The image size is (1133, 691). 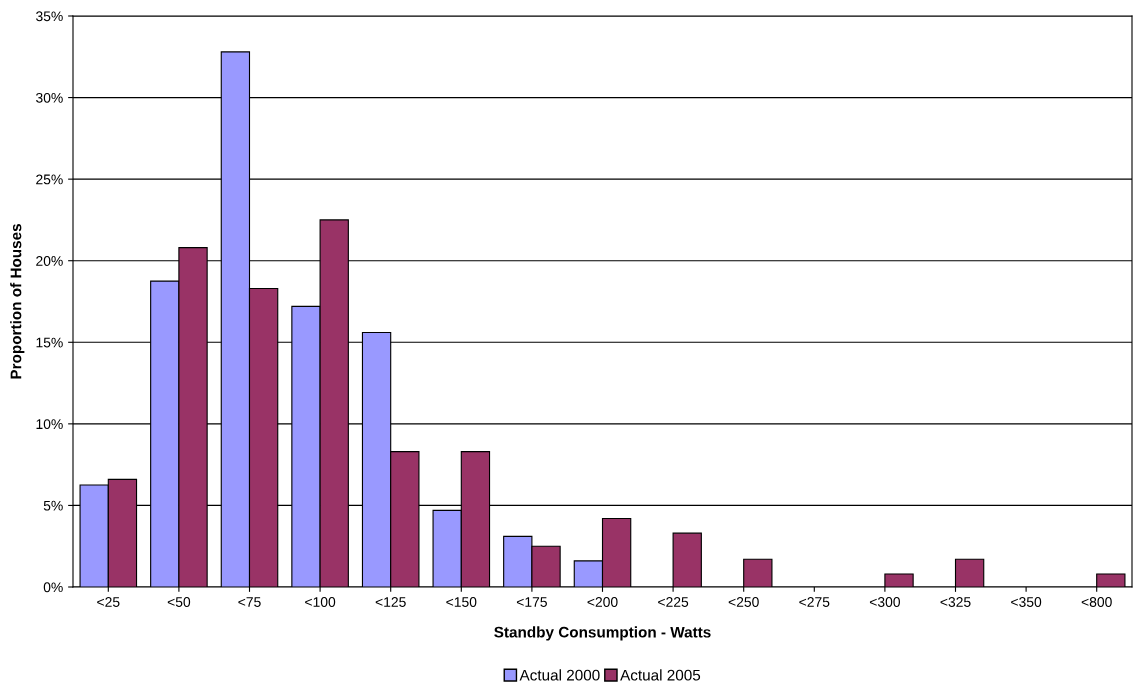 I want to click on x-tick-label: <275, so click(x=814, y=602).